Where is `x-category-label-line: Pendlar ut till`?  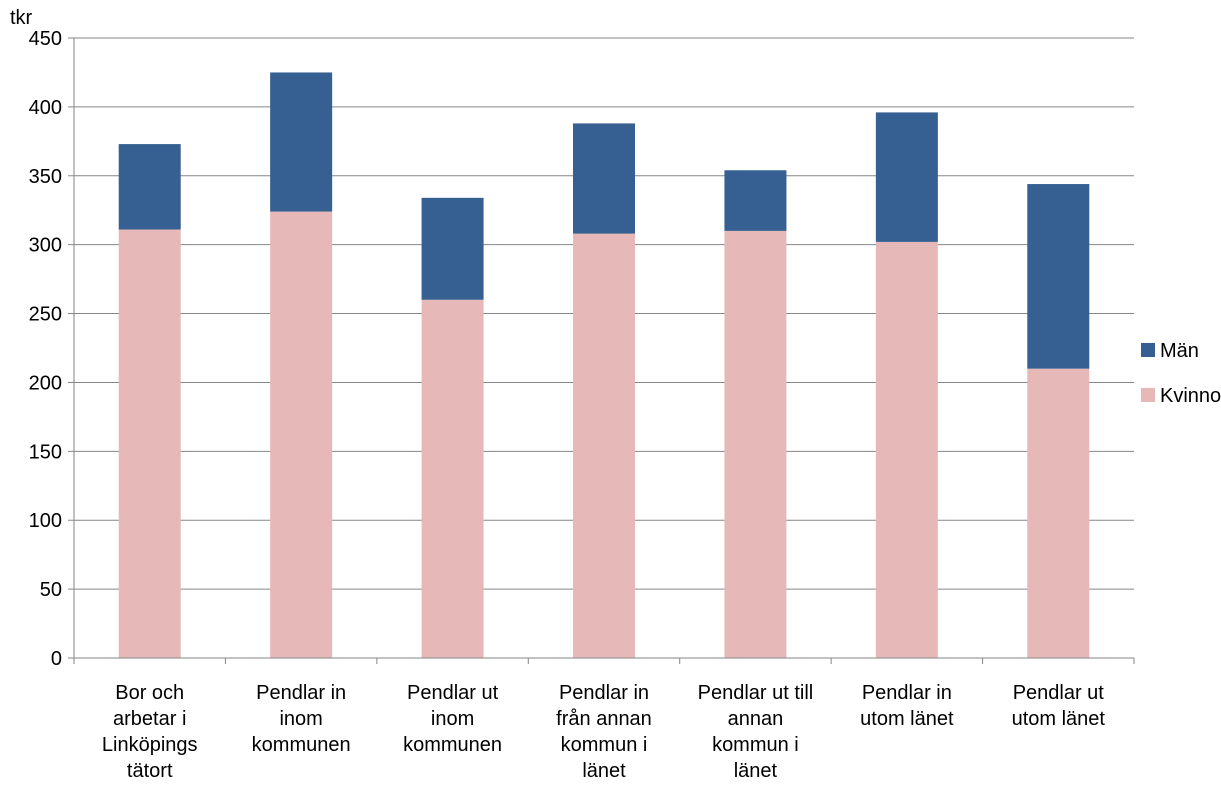
x-category-label-line: Pendlar ut till is located at coordinates (756, 693).